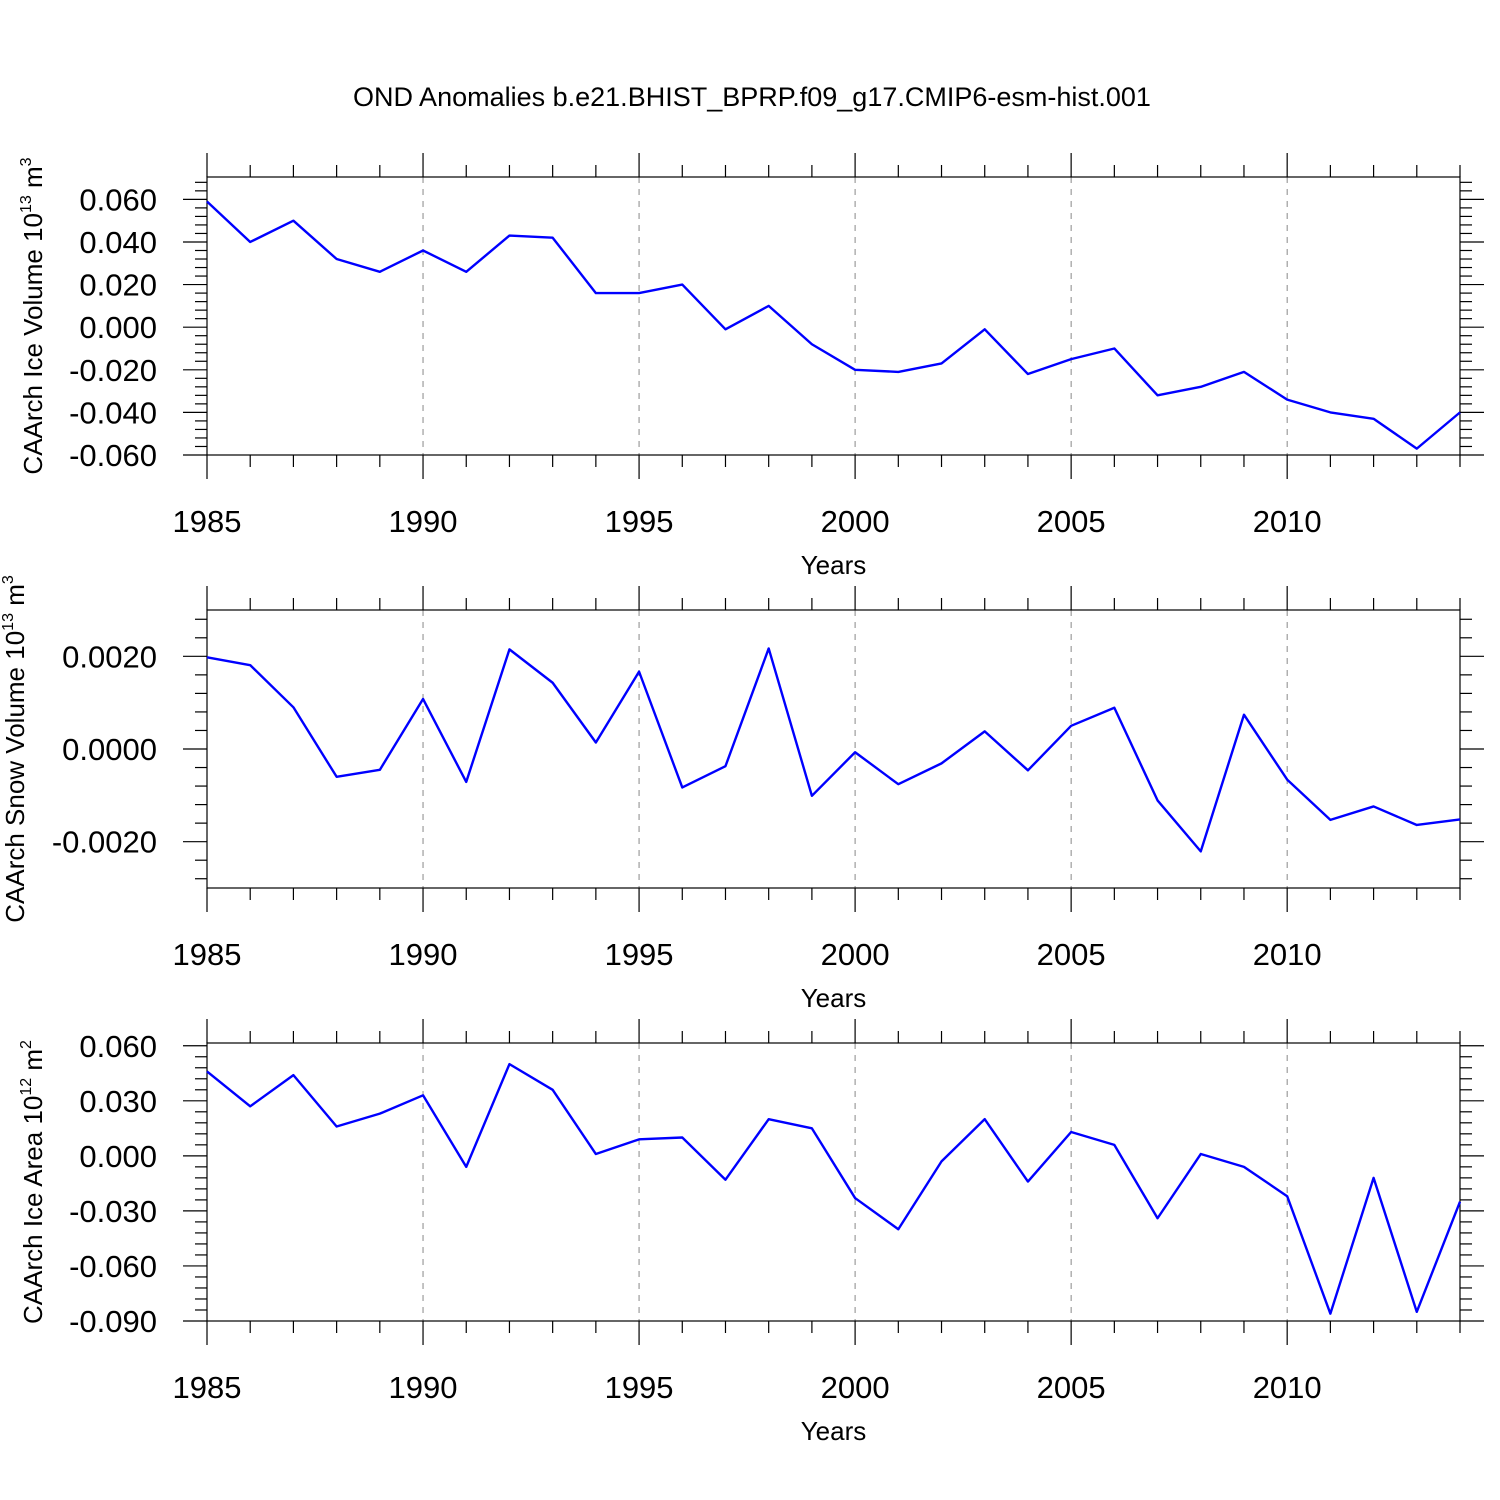 The height and width of the screenshot is (1500, 1500). What do you see at coordinates (118, 1046) in the screenshot?
I see `y-tick-label: 0.060` at bounding box center [118, 1046].